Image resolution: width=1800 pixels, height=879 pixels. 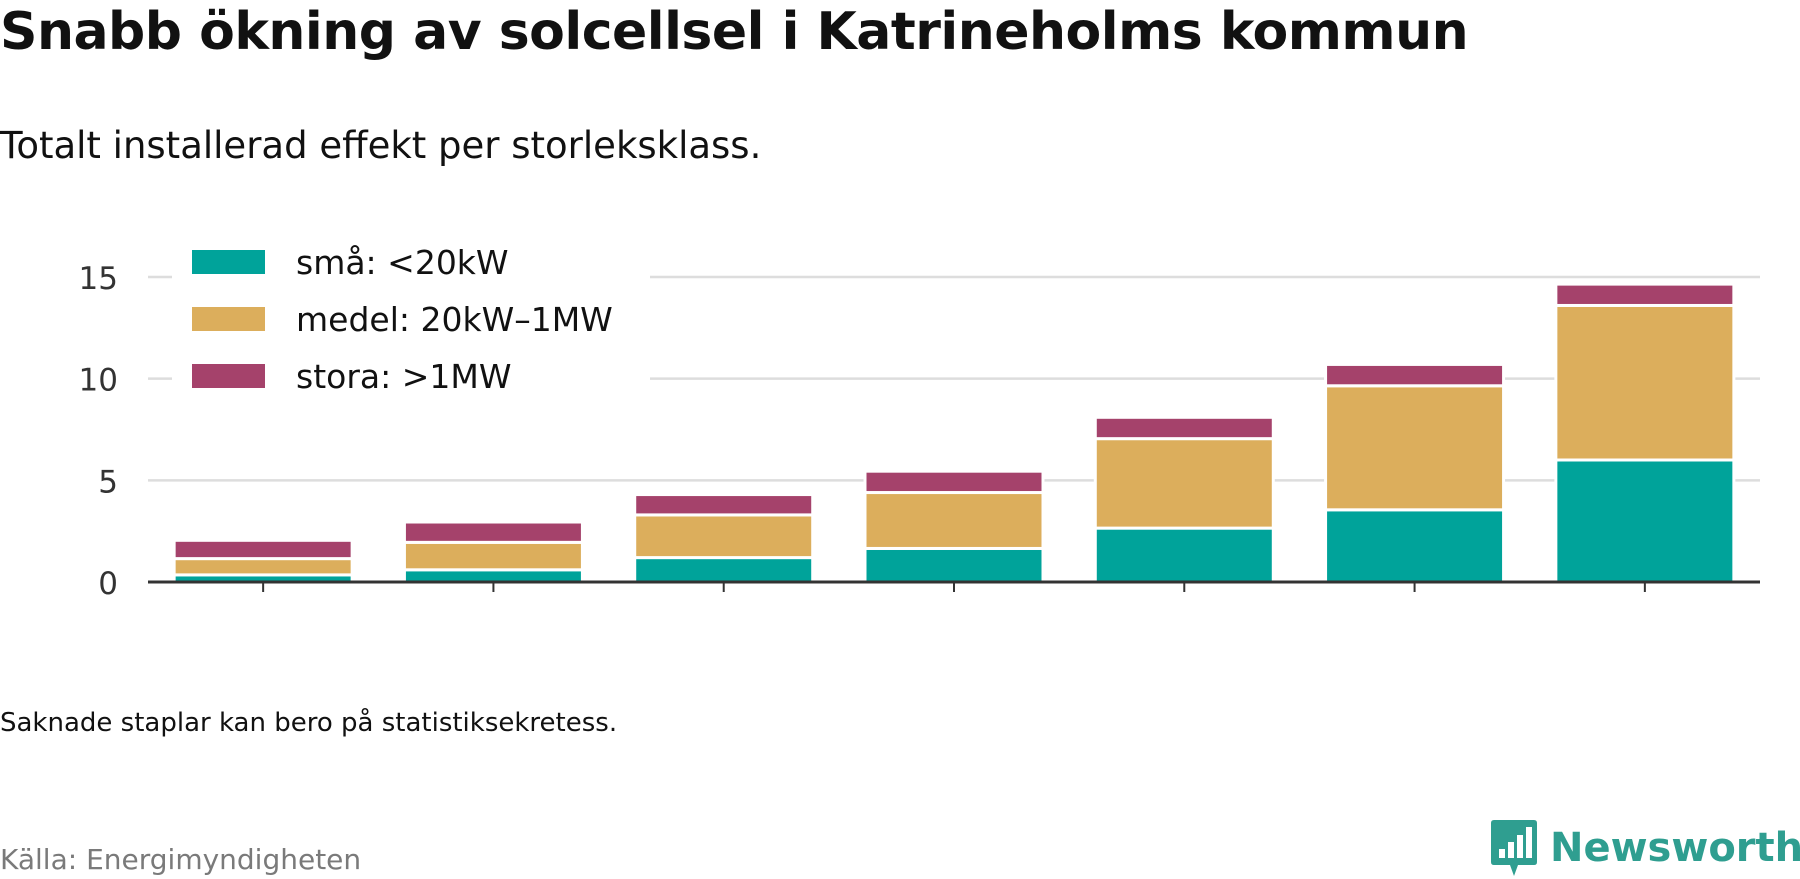 I want to click on x-tick-label: 2016, so click(x=263, y=609).